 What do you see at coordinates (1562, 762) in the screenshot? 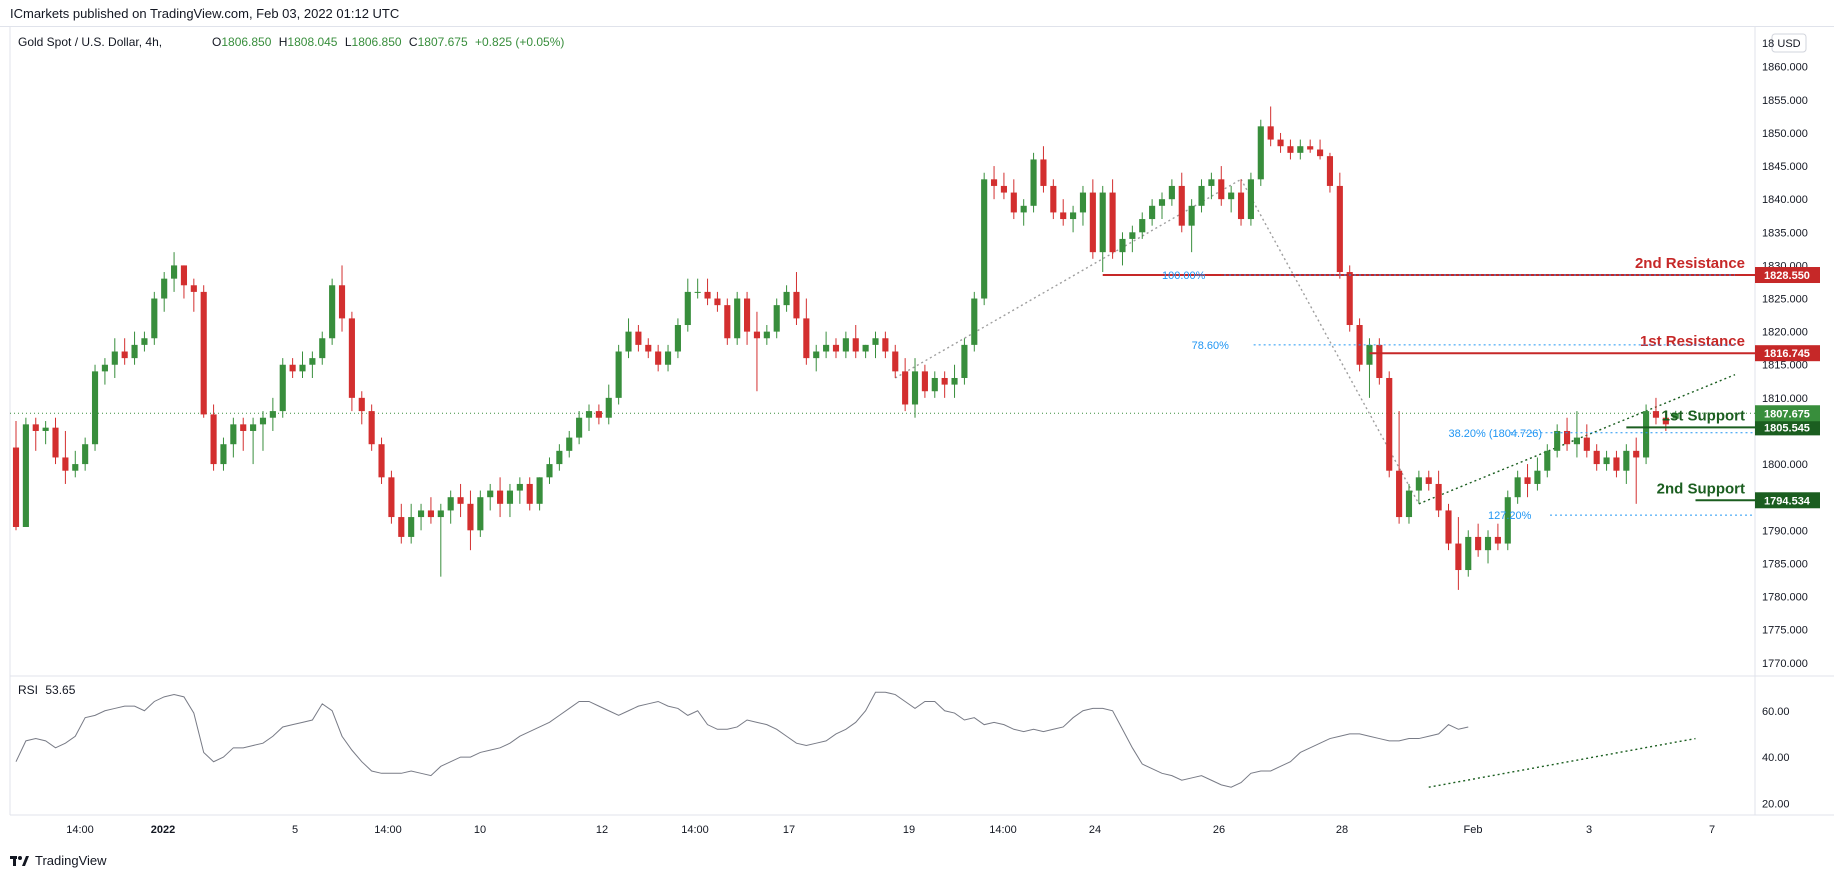
I see `rsi-trendline` at bounding box center [1562, 762].